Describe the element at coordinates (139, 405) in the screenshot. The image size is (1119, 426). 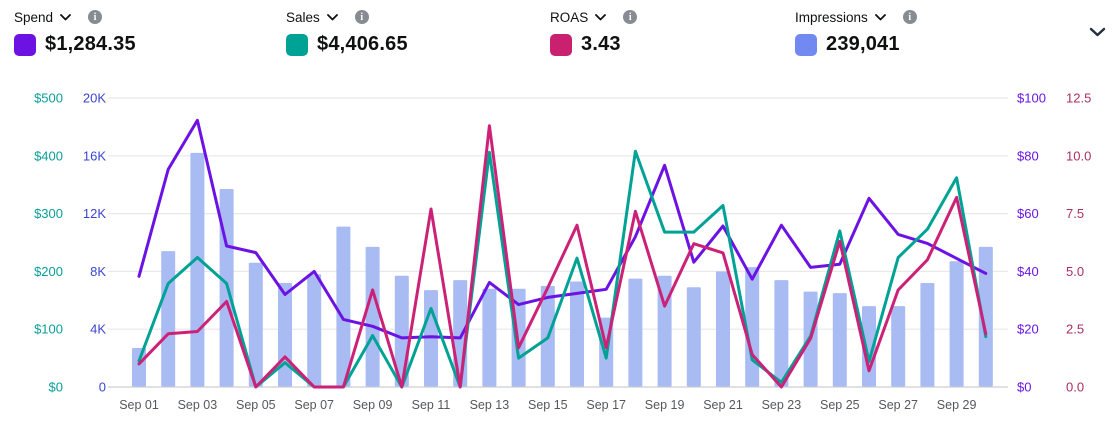
I see `x-axis-tick: Sep 01` at that location.